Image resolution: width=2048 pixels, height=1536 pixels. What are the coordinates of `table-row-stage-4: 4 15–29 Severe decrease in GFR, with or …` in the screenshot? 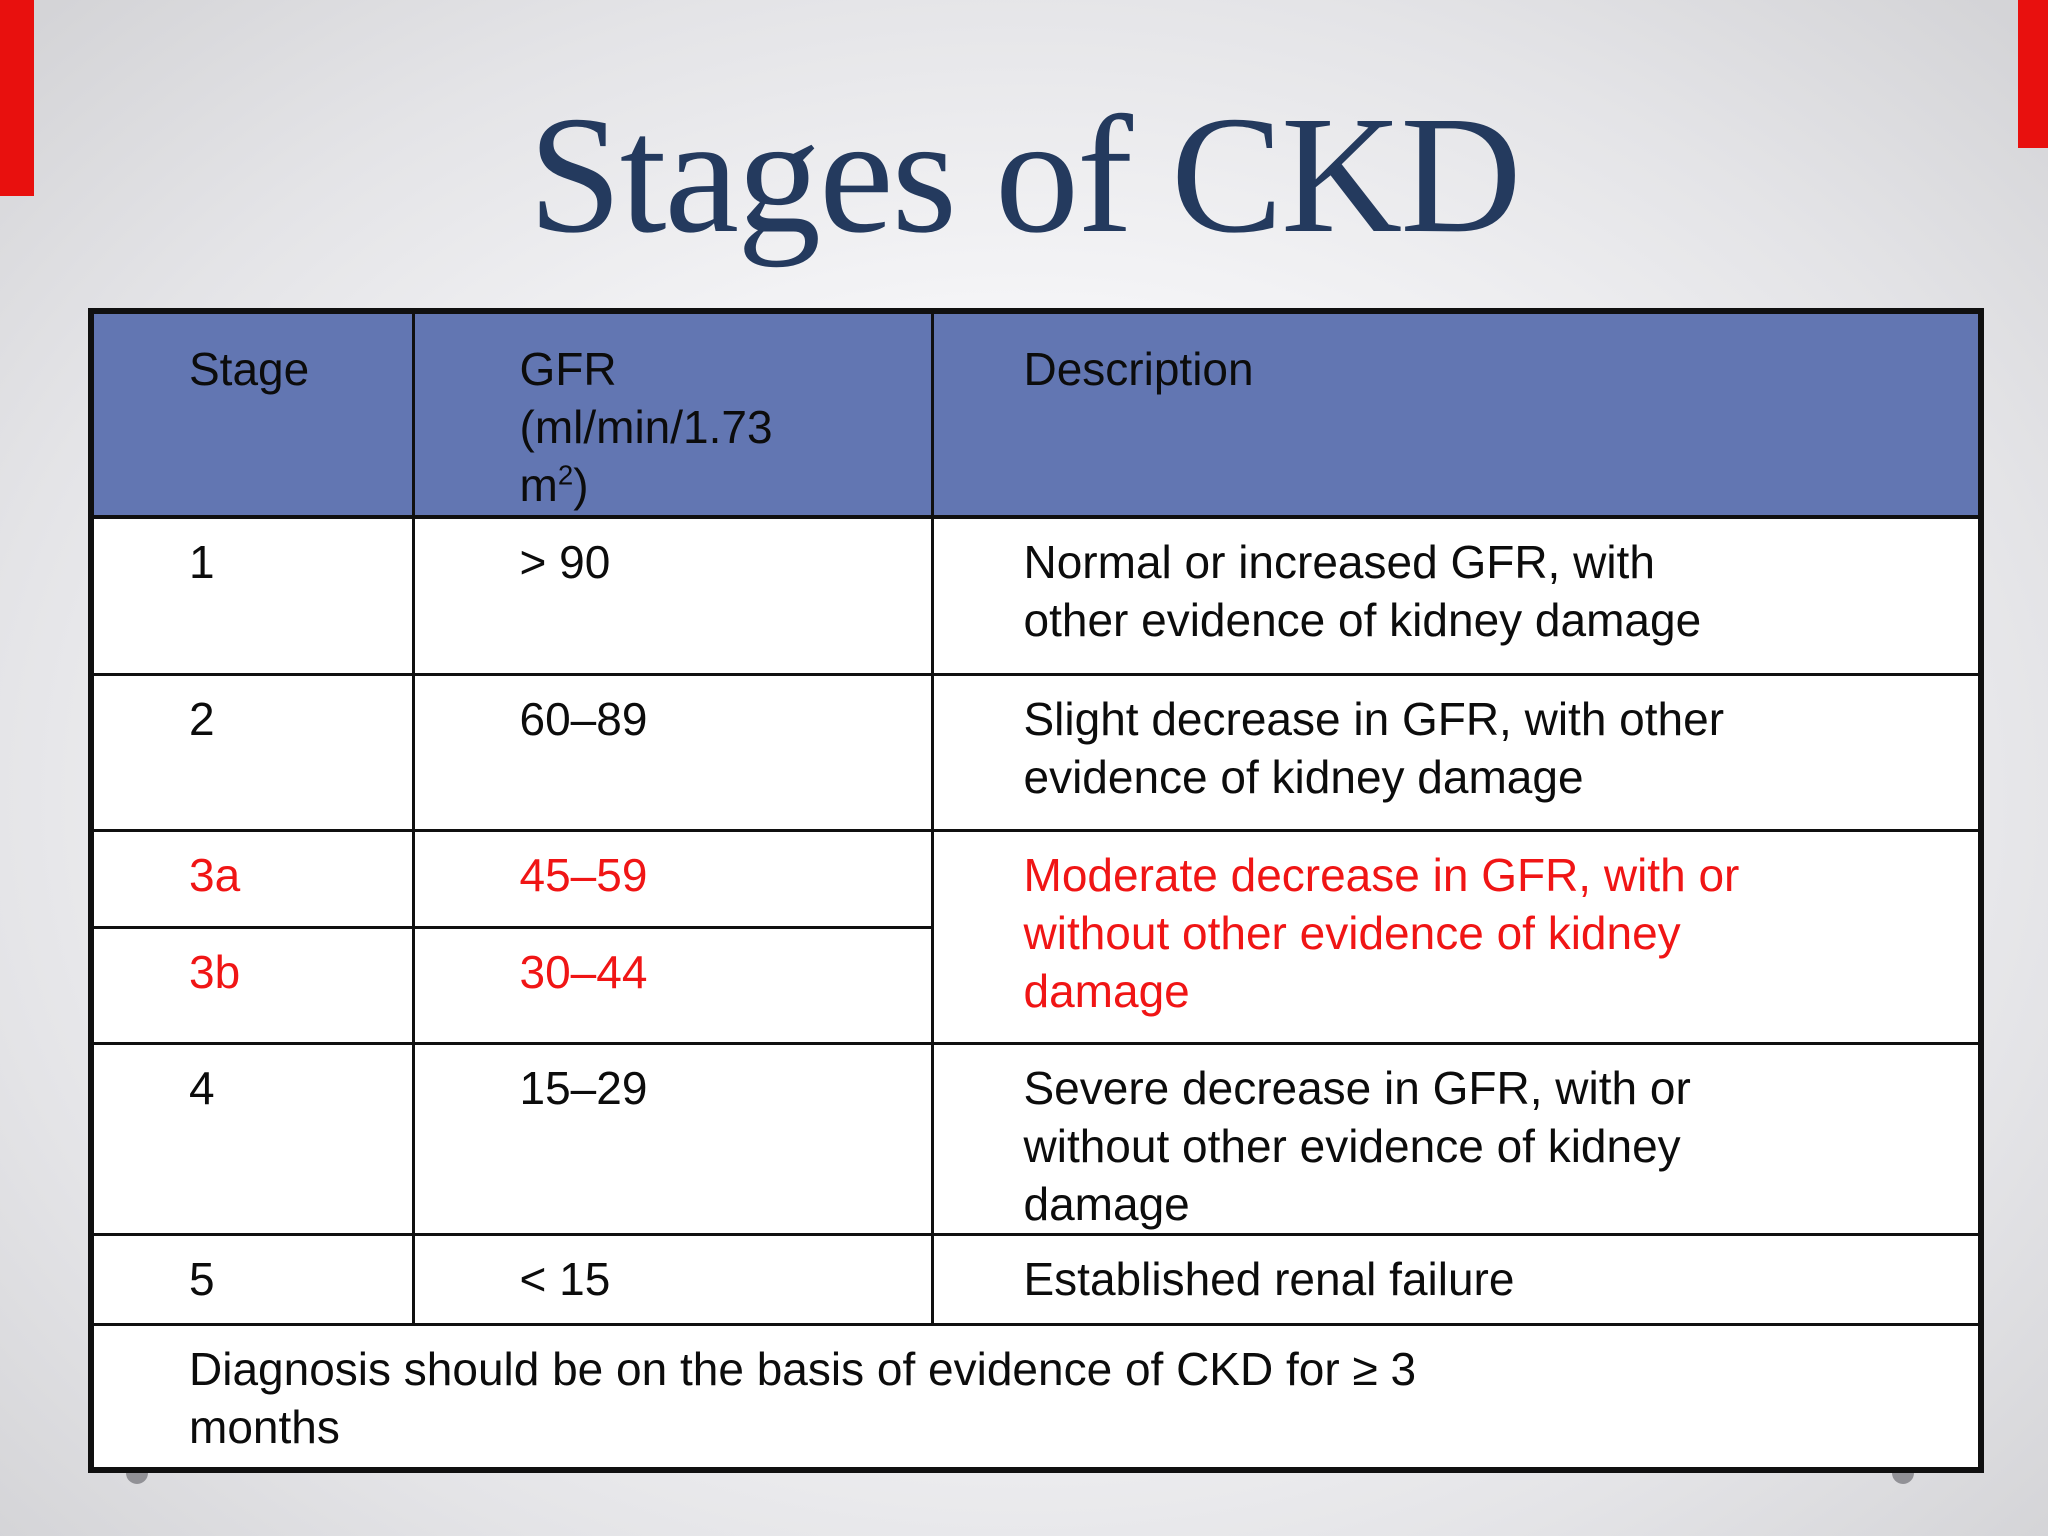 It's located at (1036, 1138).